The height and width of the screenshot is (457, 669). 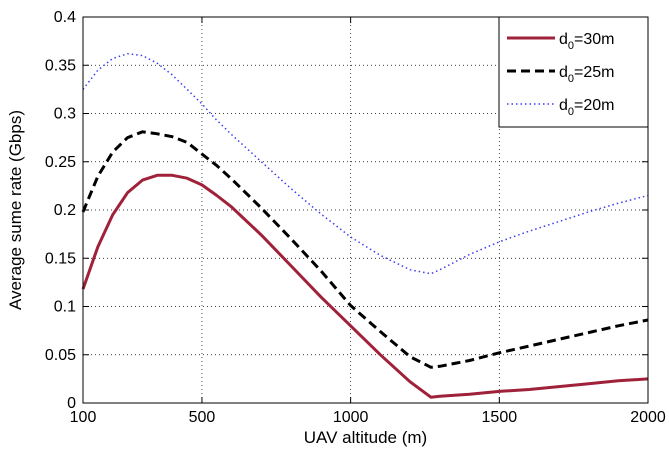 I want to click on y-tick-label: 0.1, so click(x=65, y=307).